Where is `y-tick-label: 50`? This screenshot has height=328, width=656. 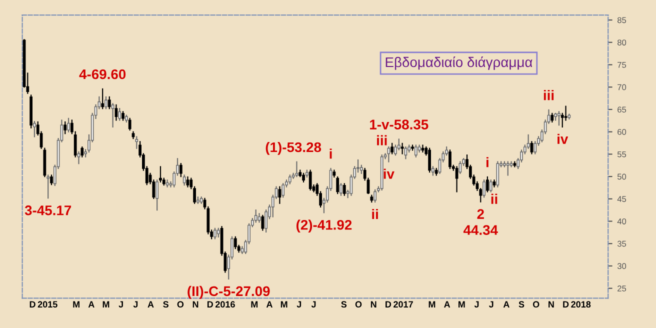
y-tick-label: 50 is located at coordinates (621, 177).